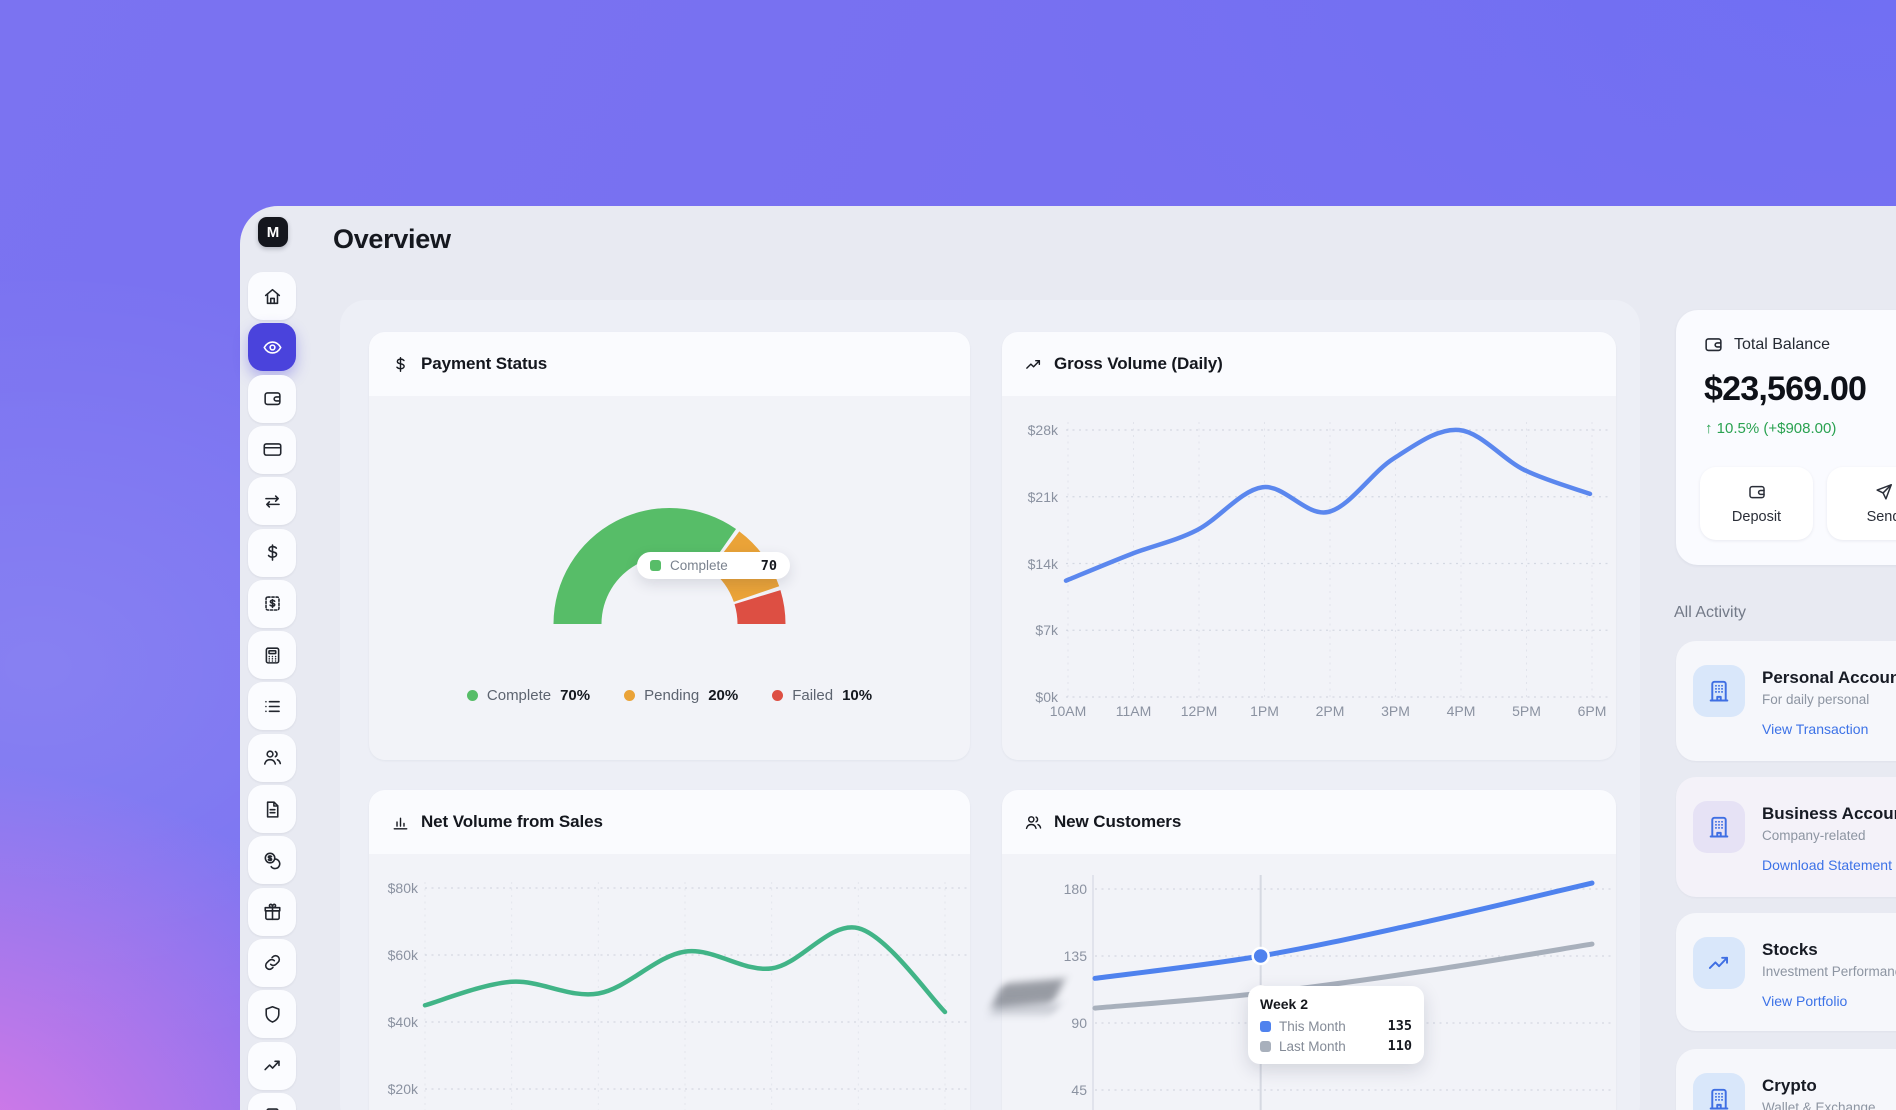 This screenshot has width=1896, height=1110. I want to click on net-volume-card: Net Volume from Sales, so click(669, 950).